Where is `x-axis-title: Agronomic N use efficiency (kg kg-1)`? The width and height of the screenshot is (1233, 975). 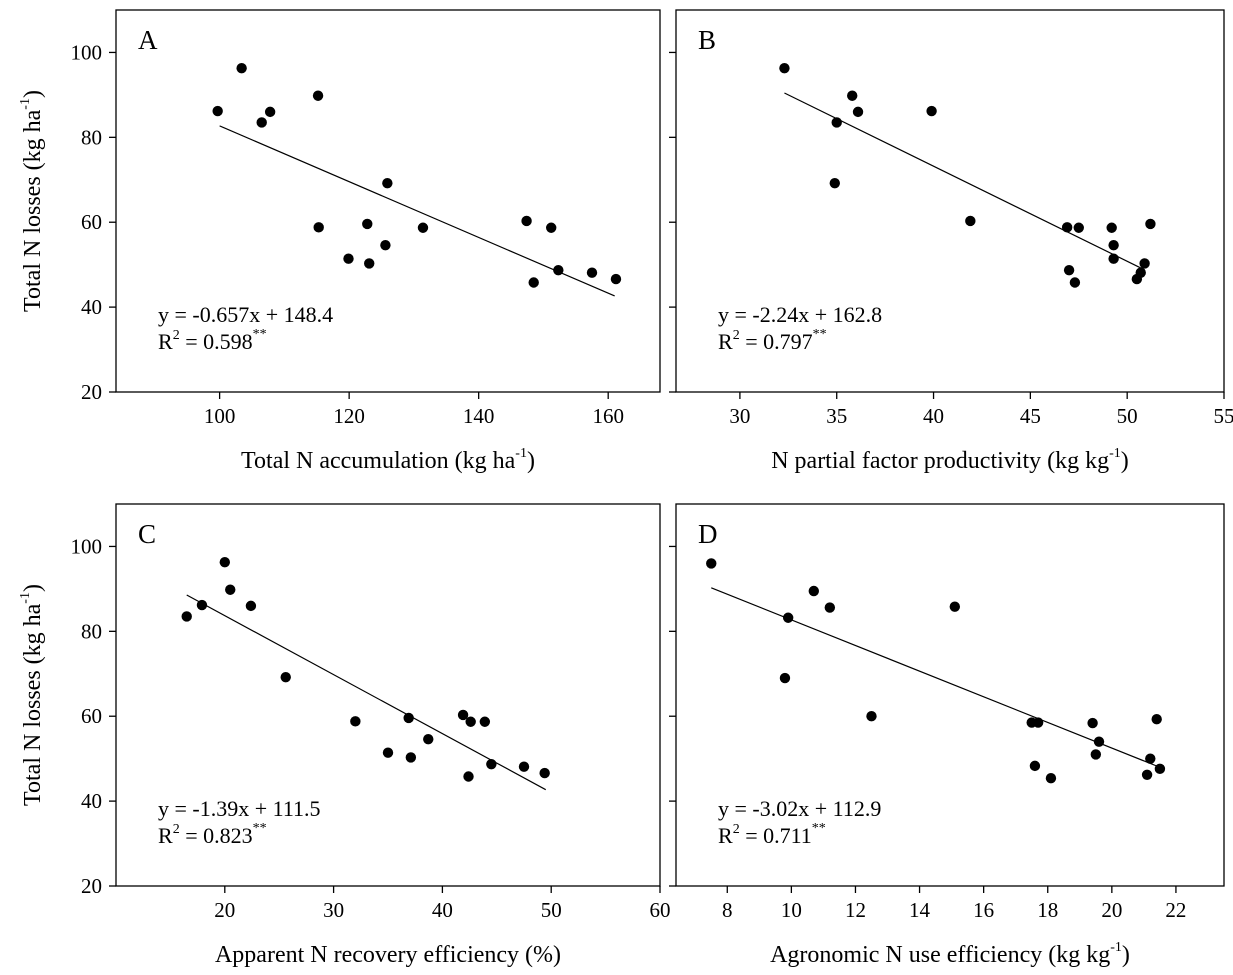
x-axis-title: Agronomic N use efficiency (kg kg-1) is located at coordinates (950, 954).